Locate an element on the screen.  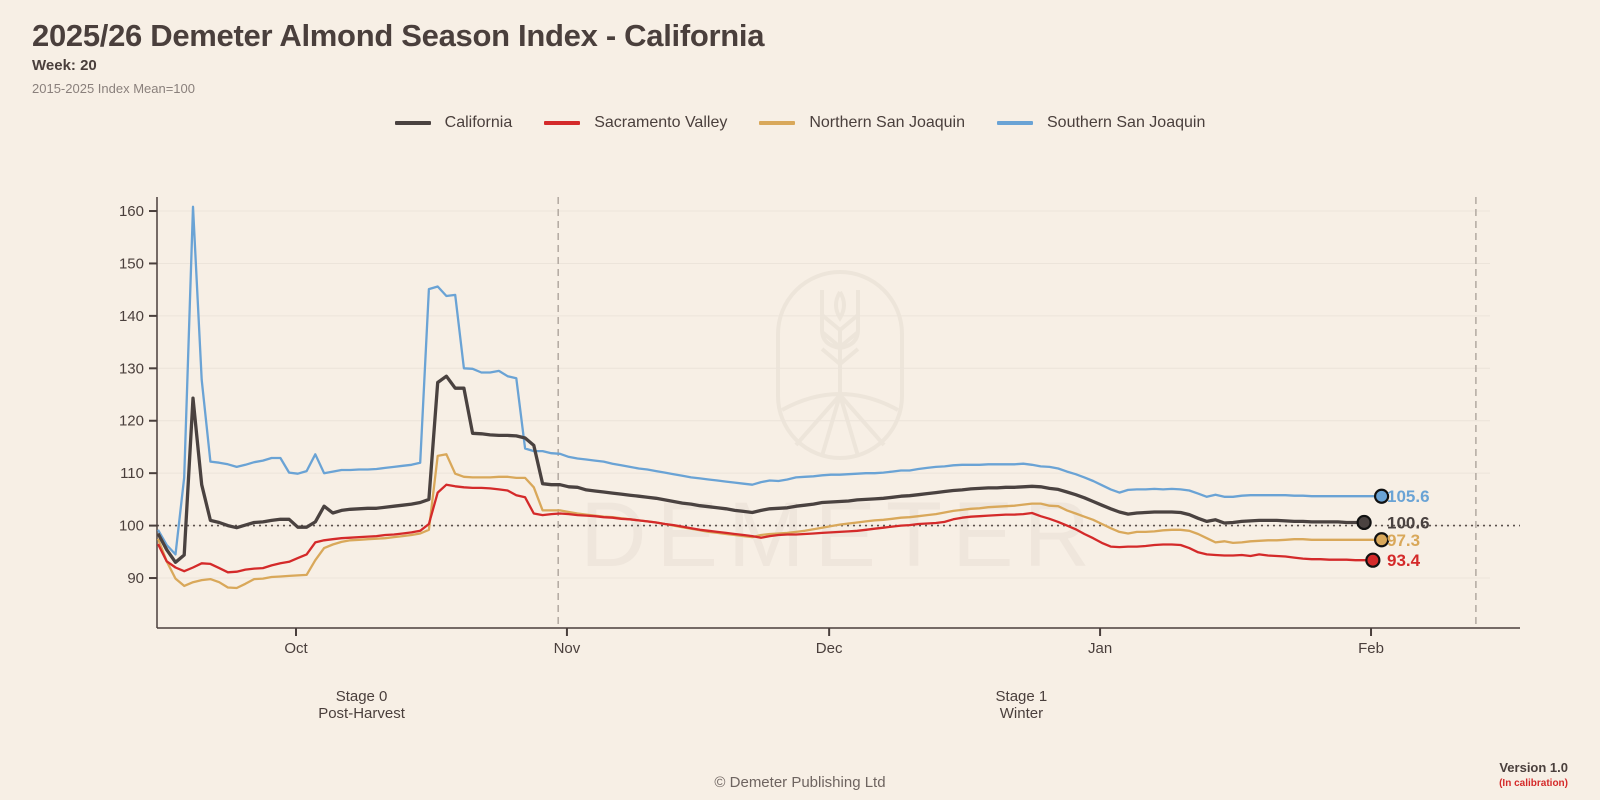
legend-label: Northern San Joaquin is located at coordinates (887, 122).